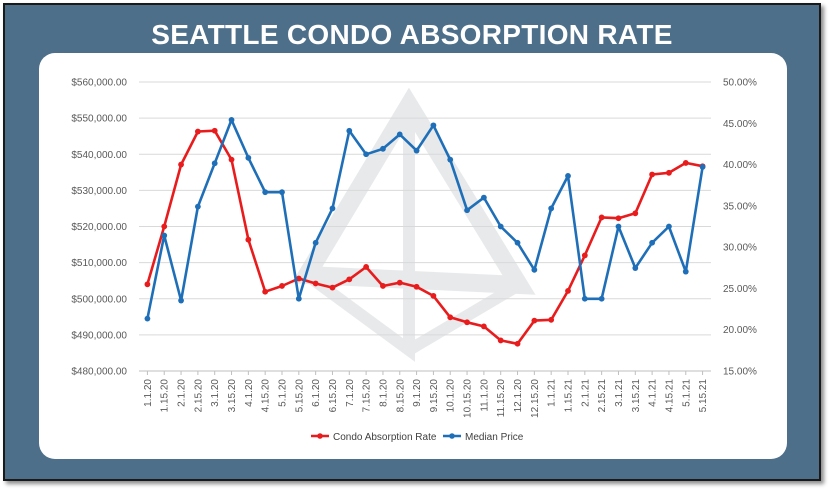 Image resolution: width=829 pixels, height=491 pixels. Describe the element at coordinates (99, 191) in the screenshot. I see `left-tick-label: $530,000.00` at that location.